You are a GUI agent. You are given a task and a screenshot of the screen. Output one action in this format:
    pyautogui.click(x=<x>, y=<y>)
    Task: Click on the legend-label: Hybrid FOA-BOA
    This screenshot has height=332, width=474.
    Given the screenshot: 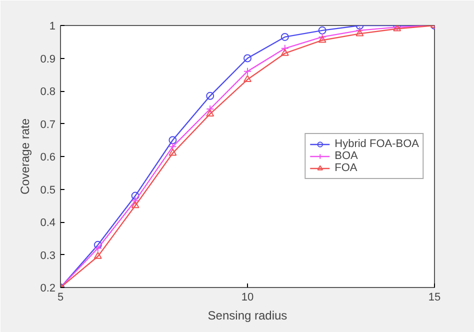 What is the action you would take?
    pyautogui.click(x=376, y=144)
    